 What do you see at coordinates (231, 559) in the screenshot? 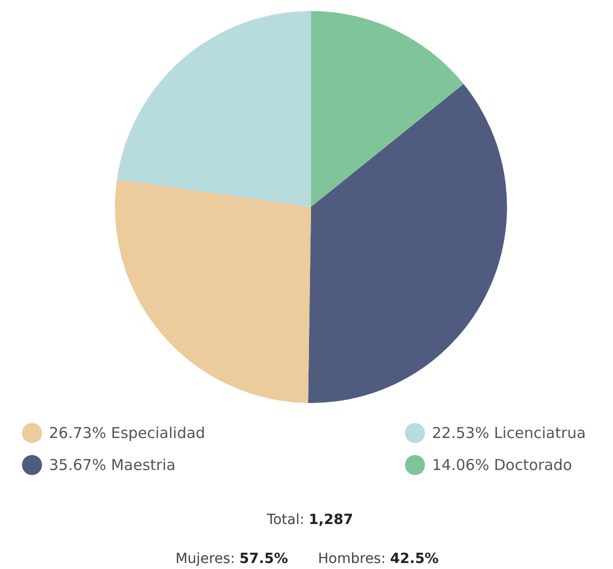
I see `text: Mujeres: 57.5%` at bounding box center [231, 559].